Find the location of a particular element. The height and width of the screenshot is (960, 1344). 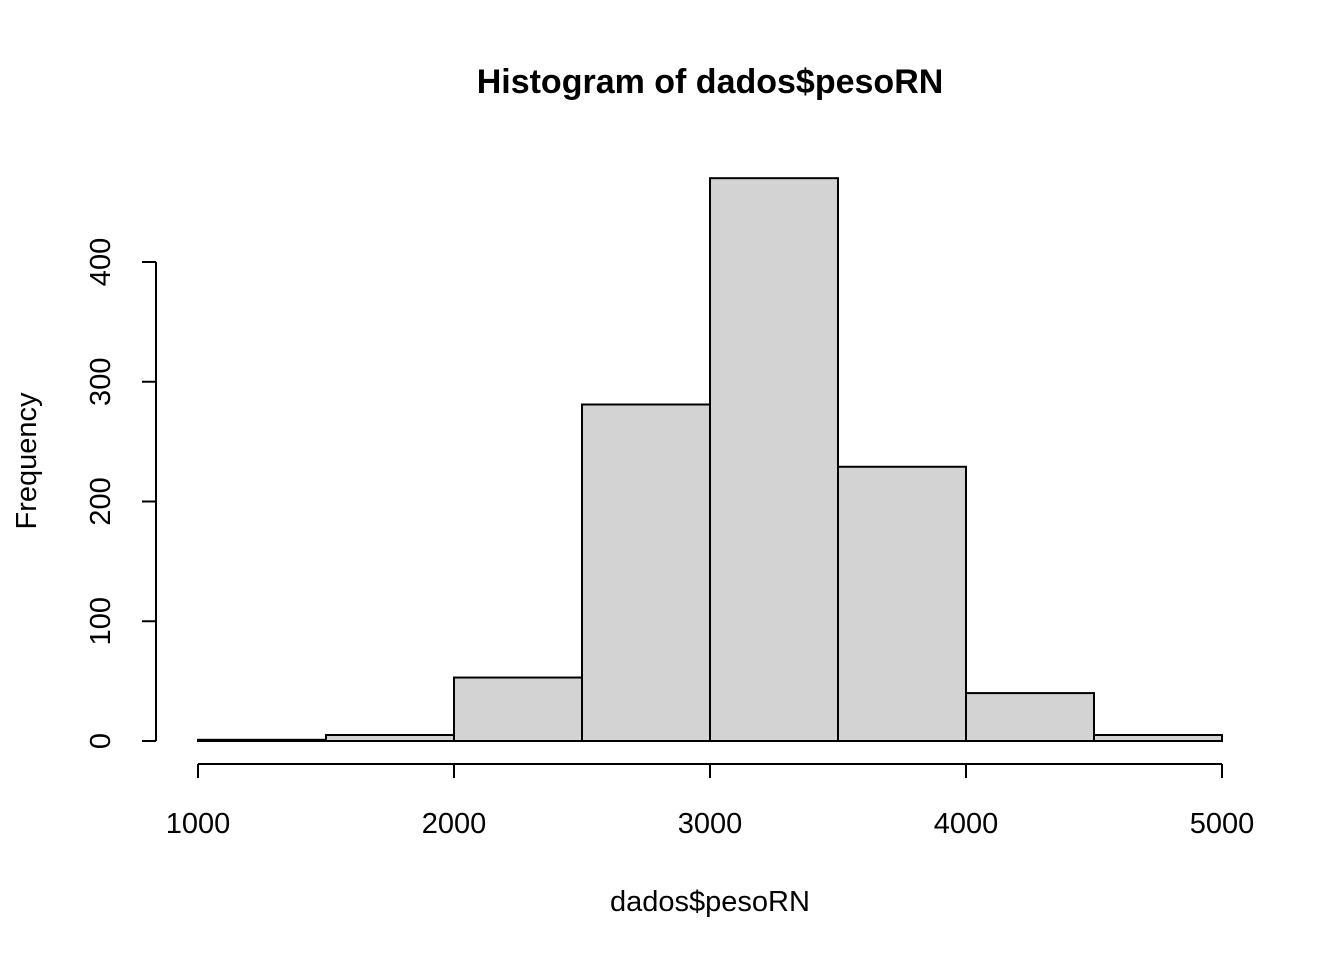

x-axis: 1000 2000 3000 4000 5000 is located at coordinates (710, 801).